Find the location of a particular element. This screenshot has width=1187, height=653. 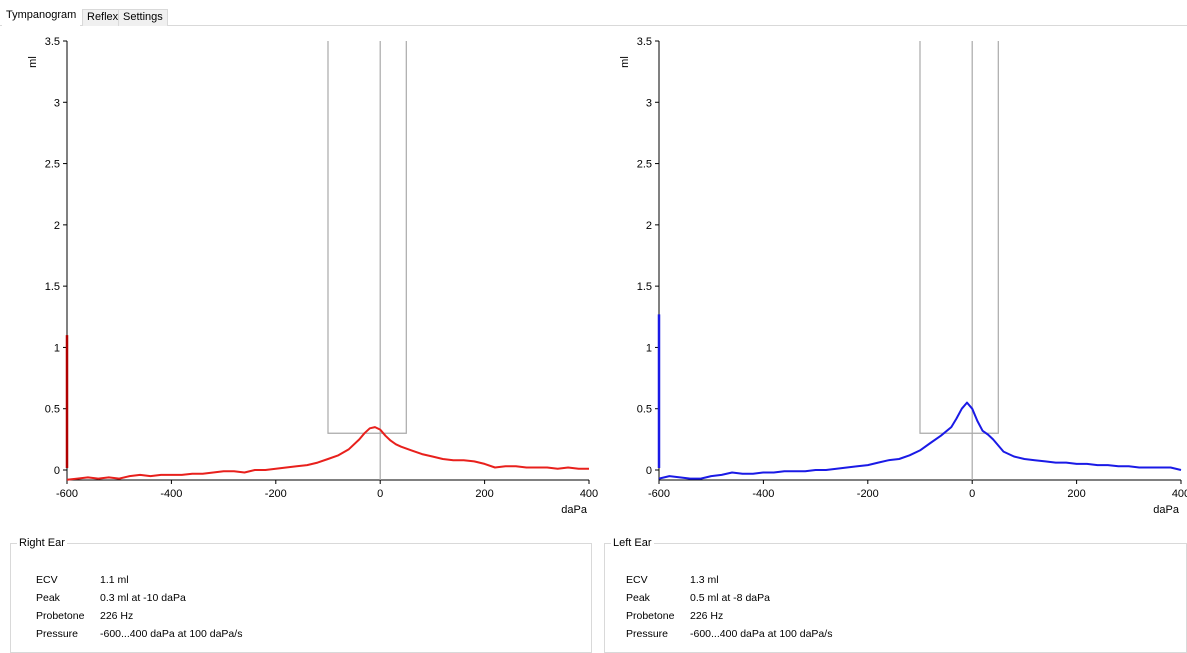

left-ear-y-tick-label: 1 is located at coordinates (649, 348).